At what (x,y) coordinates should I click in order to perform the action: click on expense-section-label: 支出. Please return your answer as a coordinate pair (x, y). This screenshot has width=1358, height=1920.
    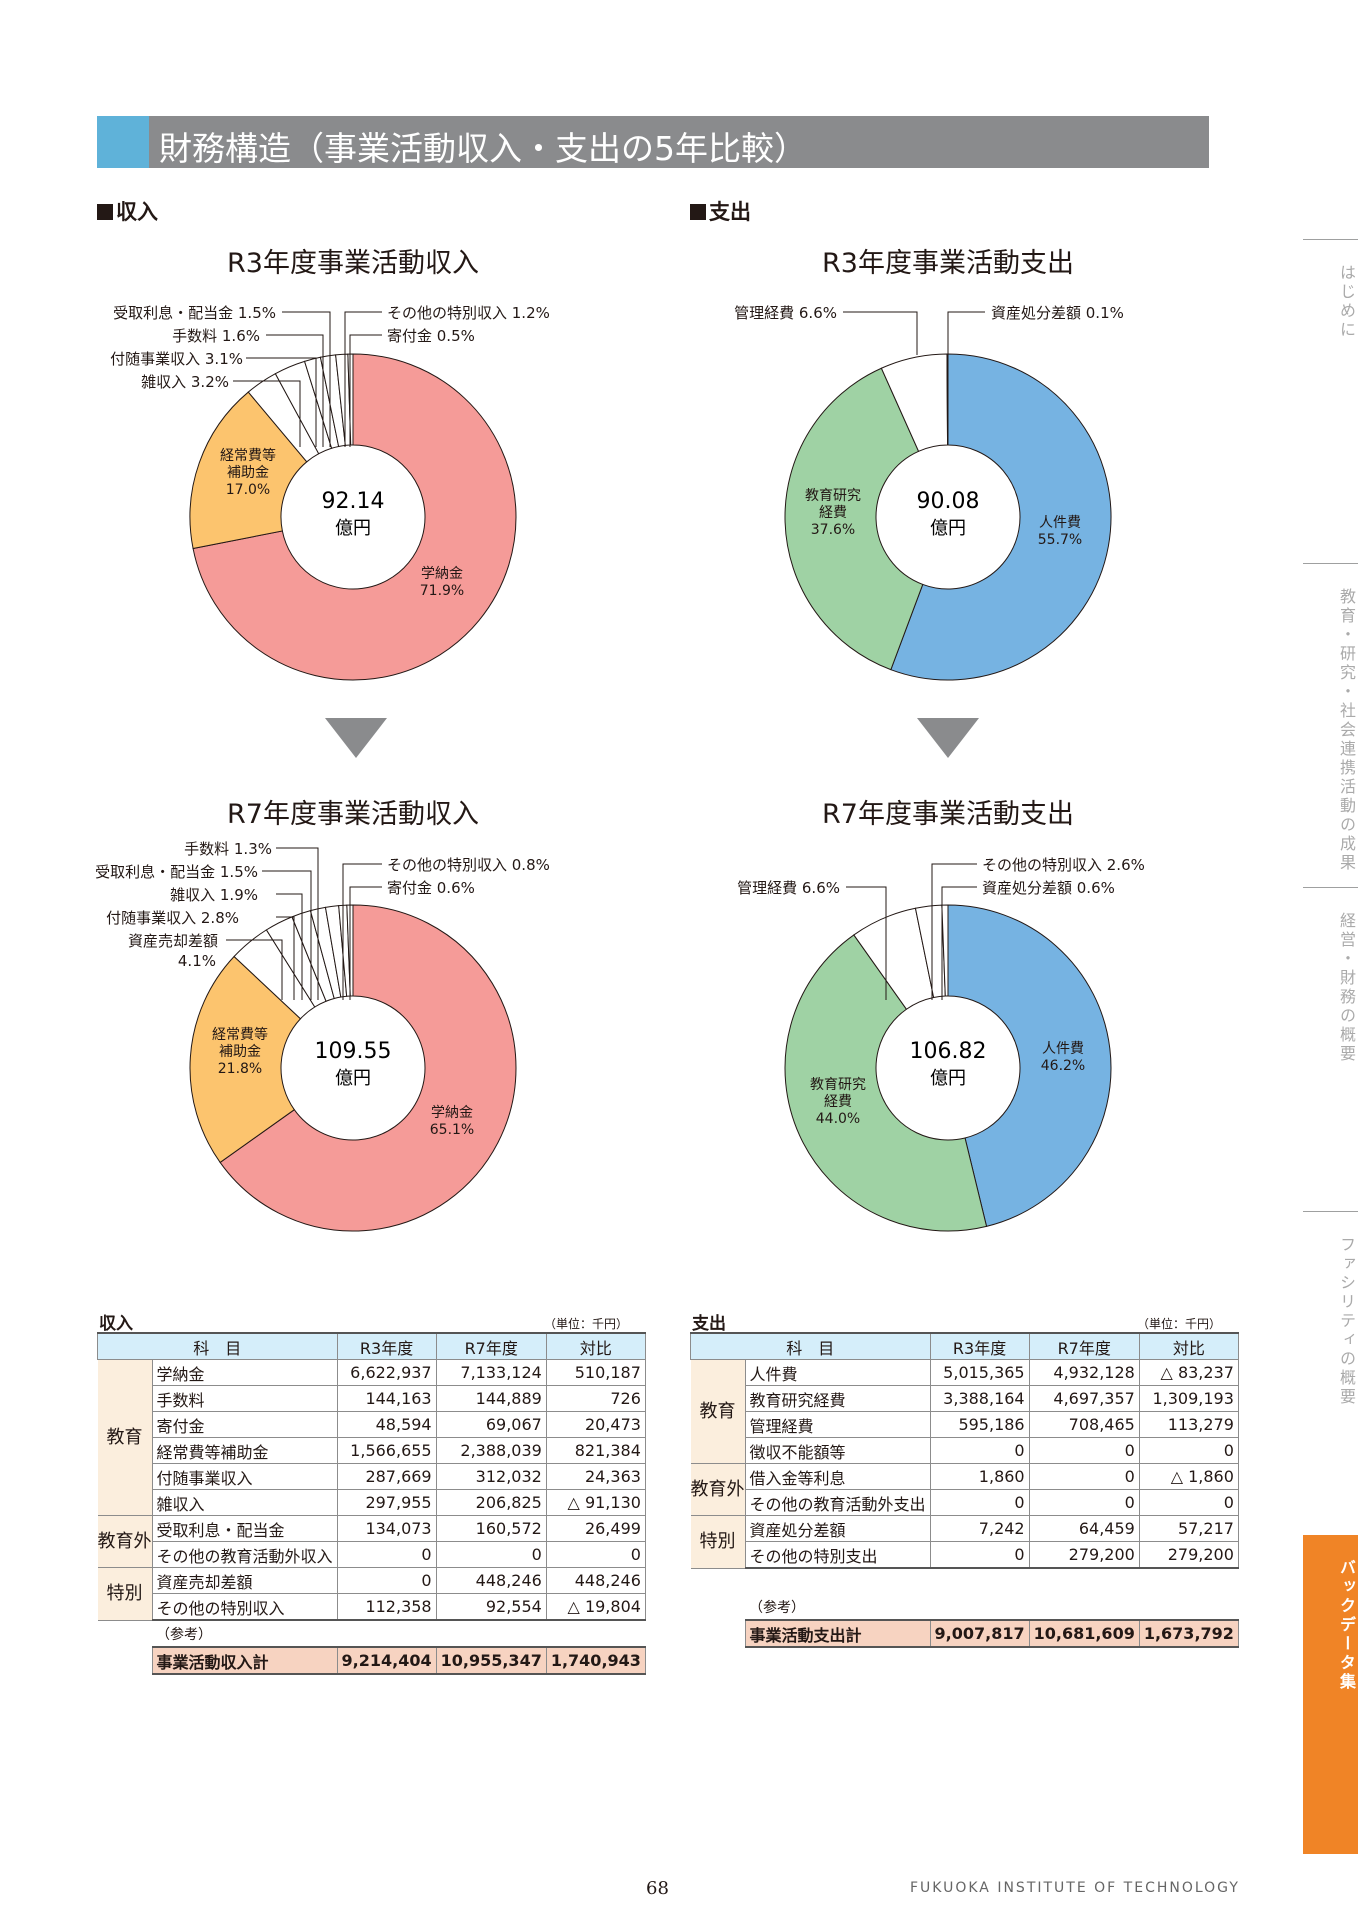
    Looking at the image, I should click on (730, 212).